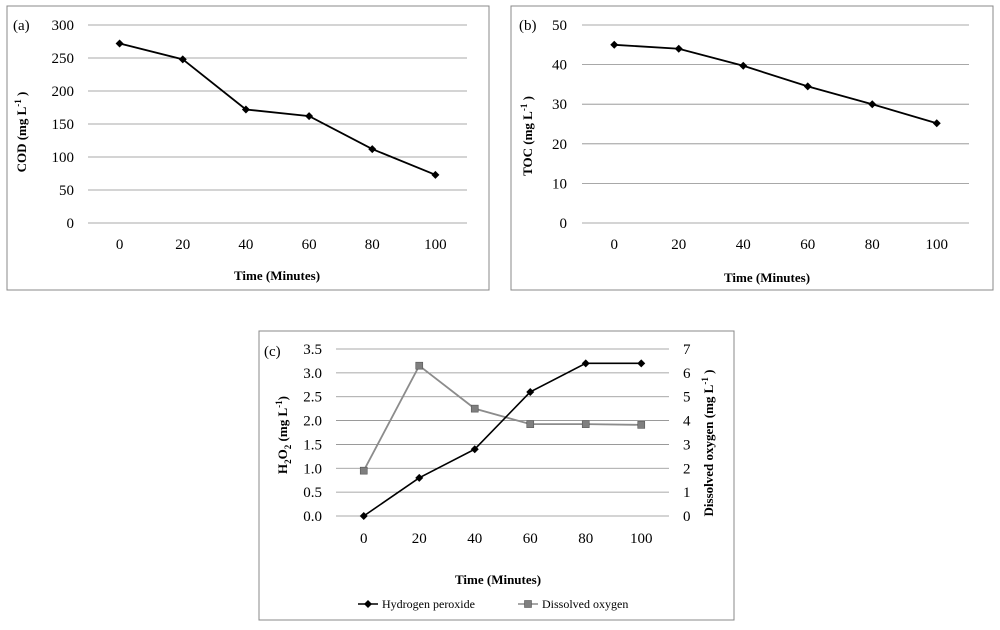 The width and height of the screenshot is (1000, 630). Describe the element at coordinates (312, 422) in the screenshot. I see `panel-c-ytick-left-label: 2.0` at that location.